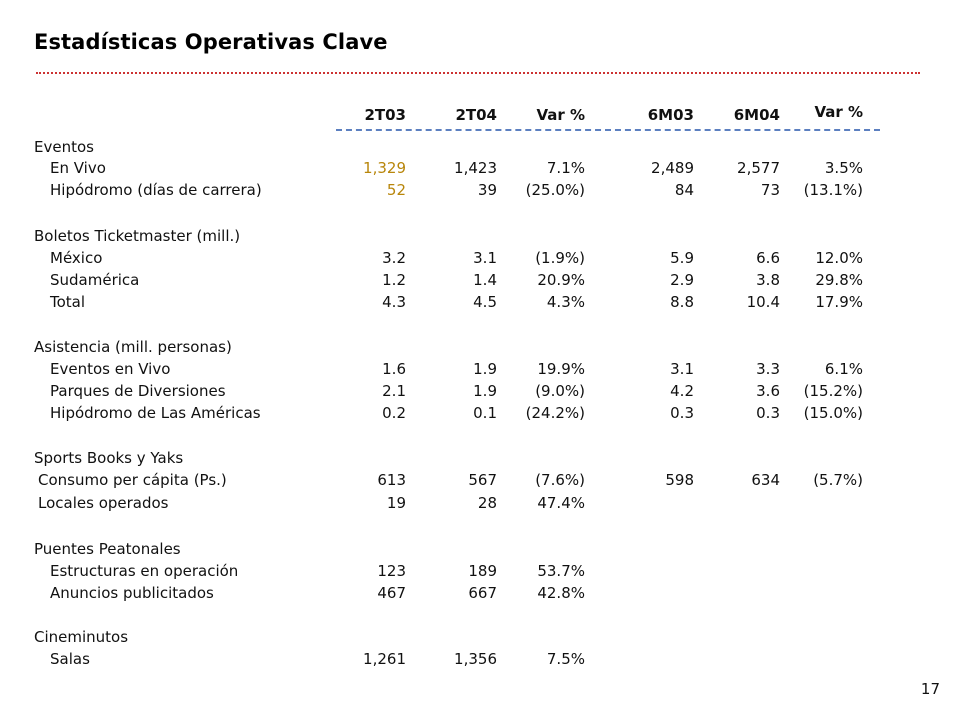 The width and height of the screenshot is (960, 720). Describe the element at coordinates (394, 391) in the screenshot. I see `cell-2t03: 2.1` at that location.